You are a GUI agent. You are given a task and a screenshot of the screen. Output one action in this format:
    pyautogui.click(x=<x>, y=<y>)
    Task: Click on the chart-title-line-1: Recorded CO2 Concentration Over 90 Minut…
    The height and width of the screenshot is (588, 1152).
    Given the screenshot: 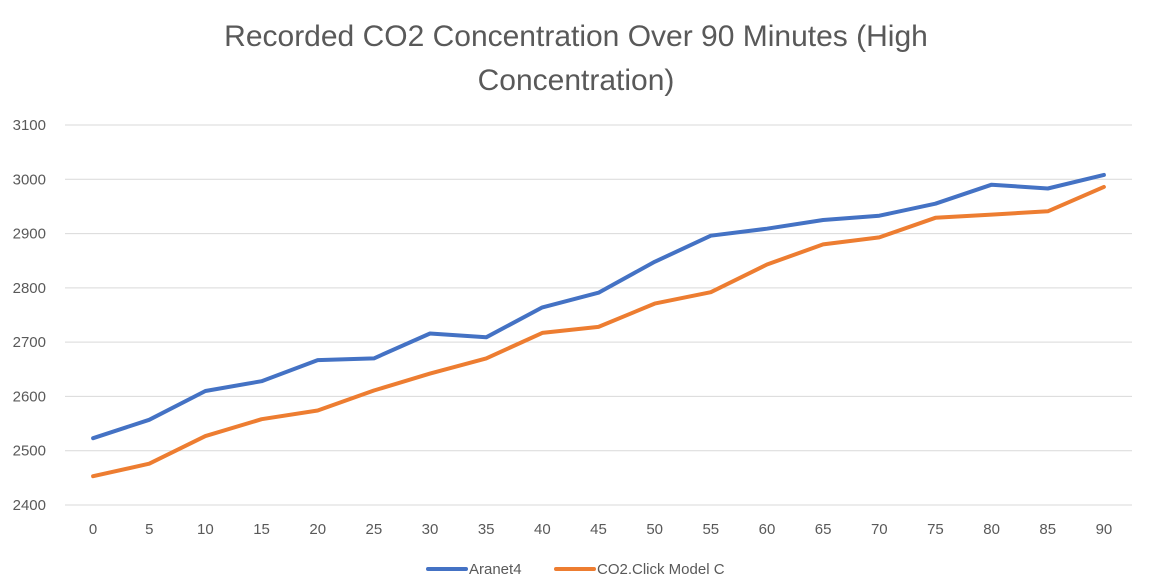 What is the action you would take?
    pyautogui.click(x=576, y=36)
    